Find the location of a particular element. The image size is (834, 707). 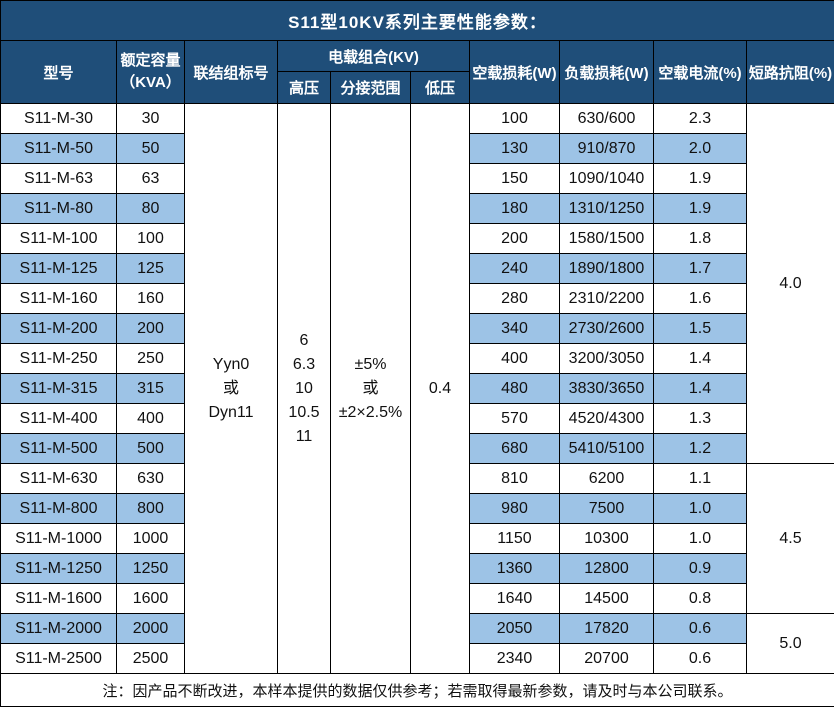

cell-capacity: 30 is located at coordinates (151, 119).